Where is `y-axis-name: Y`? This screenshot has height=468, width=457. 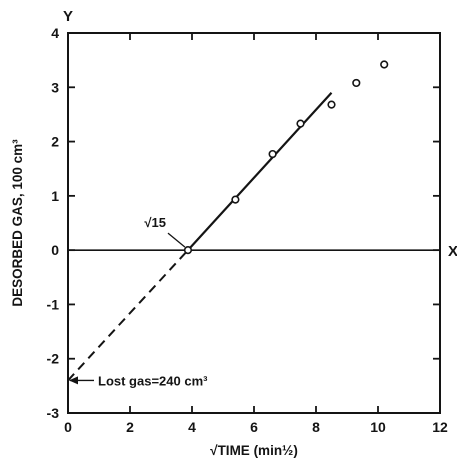
y-axis-name: Y is located at coordinates (68, 16).